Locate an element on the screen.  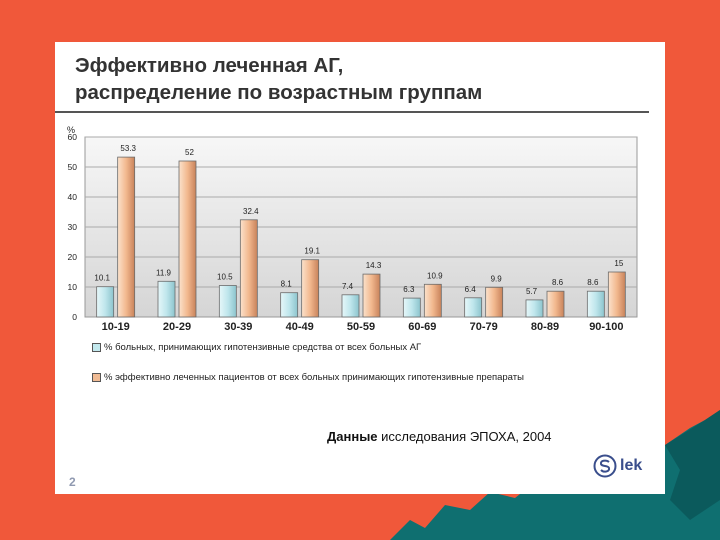
data-label-series-1: 8.1 is located at coordinates (287, 284).